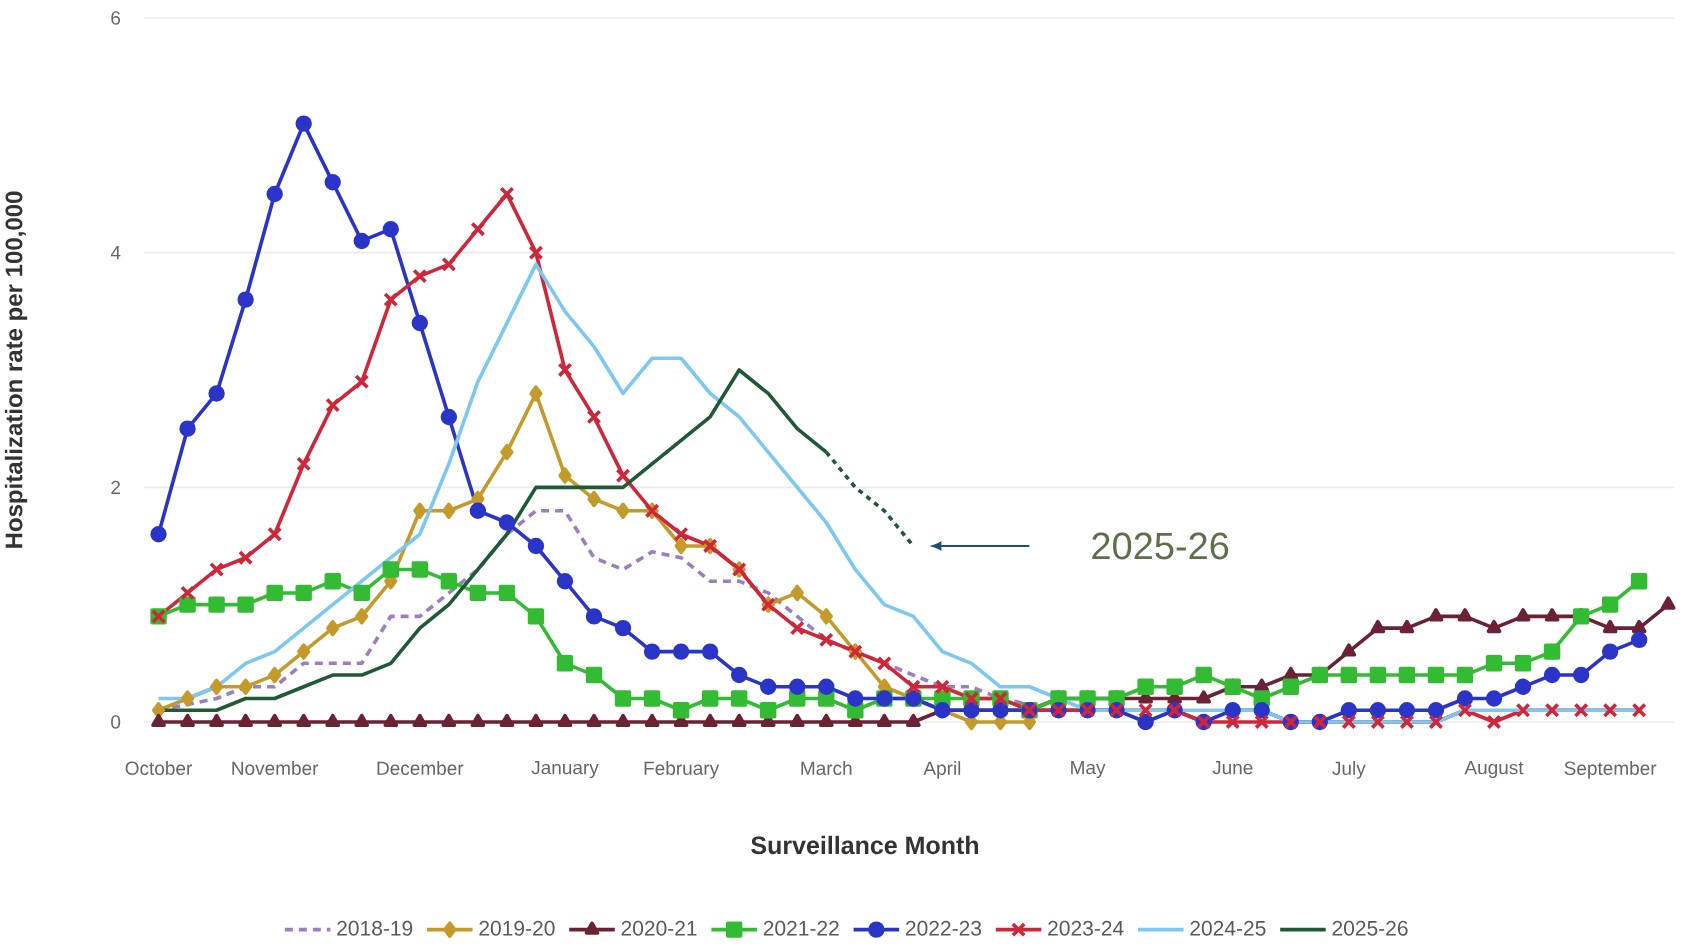  What do you see at coordinates (1349, 770) in the screenshot?
I see `x-tick-label: July` at bounding box center [1349, 770].